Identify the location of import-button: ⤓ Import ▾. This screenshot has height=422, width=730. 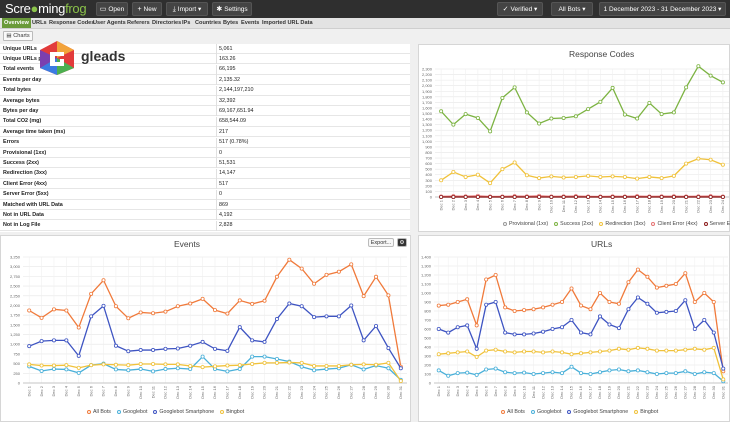
(187, 9).